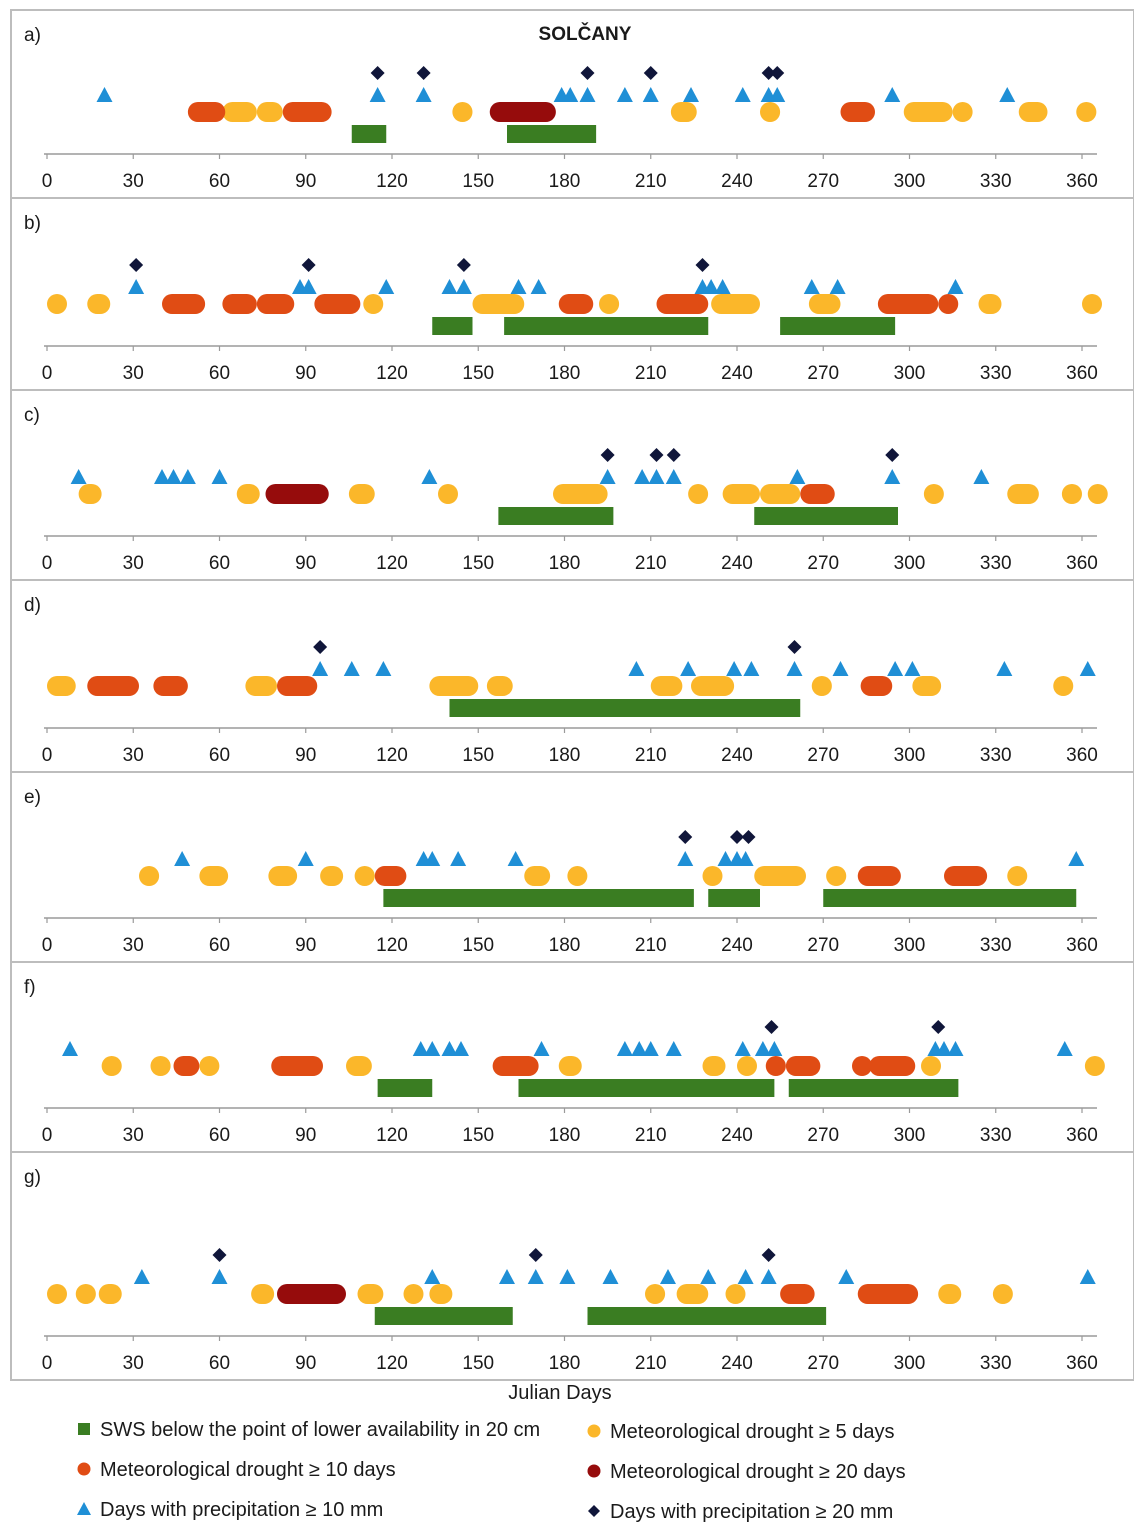  What do you see at coordinates (594, 1471) in the screenshot?
I see `legend-marker-drought20` at bounding box center [594, 1471].